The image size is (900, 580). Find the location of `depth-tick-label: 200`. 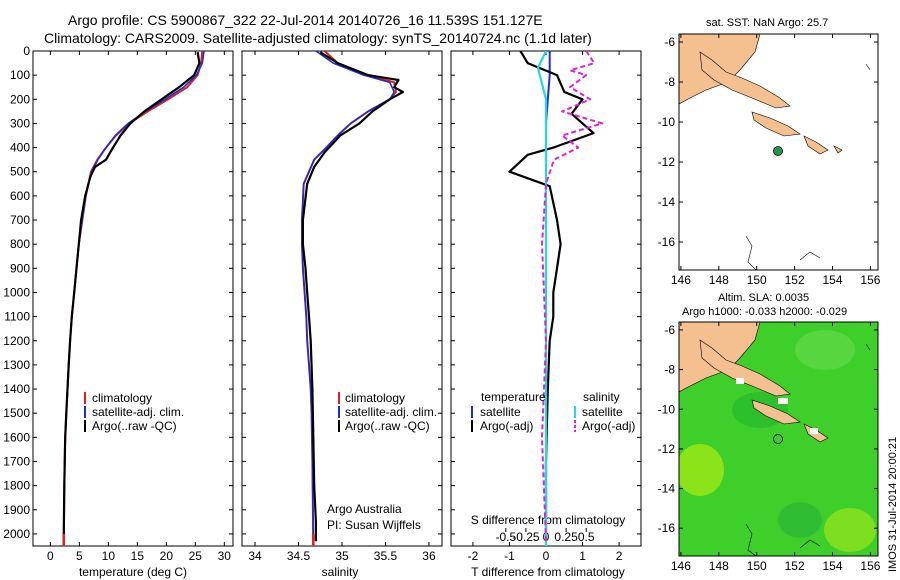

depth-tick-label: 200 is located at coordinates (20, 99).